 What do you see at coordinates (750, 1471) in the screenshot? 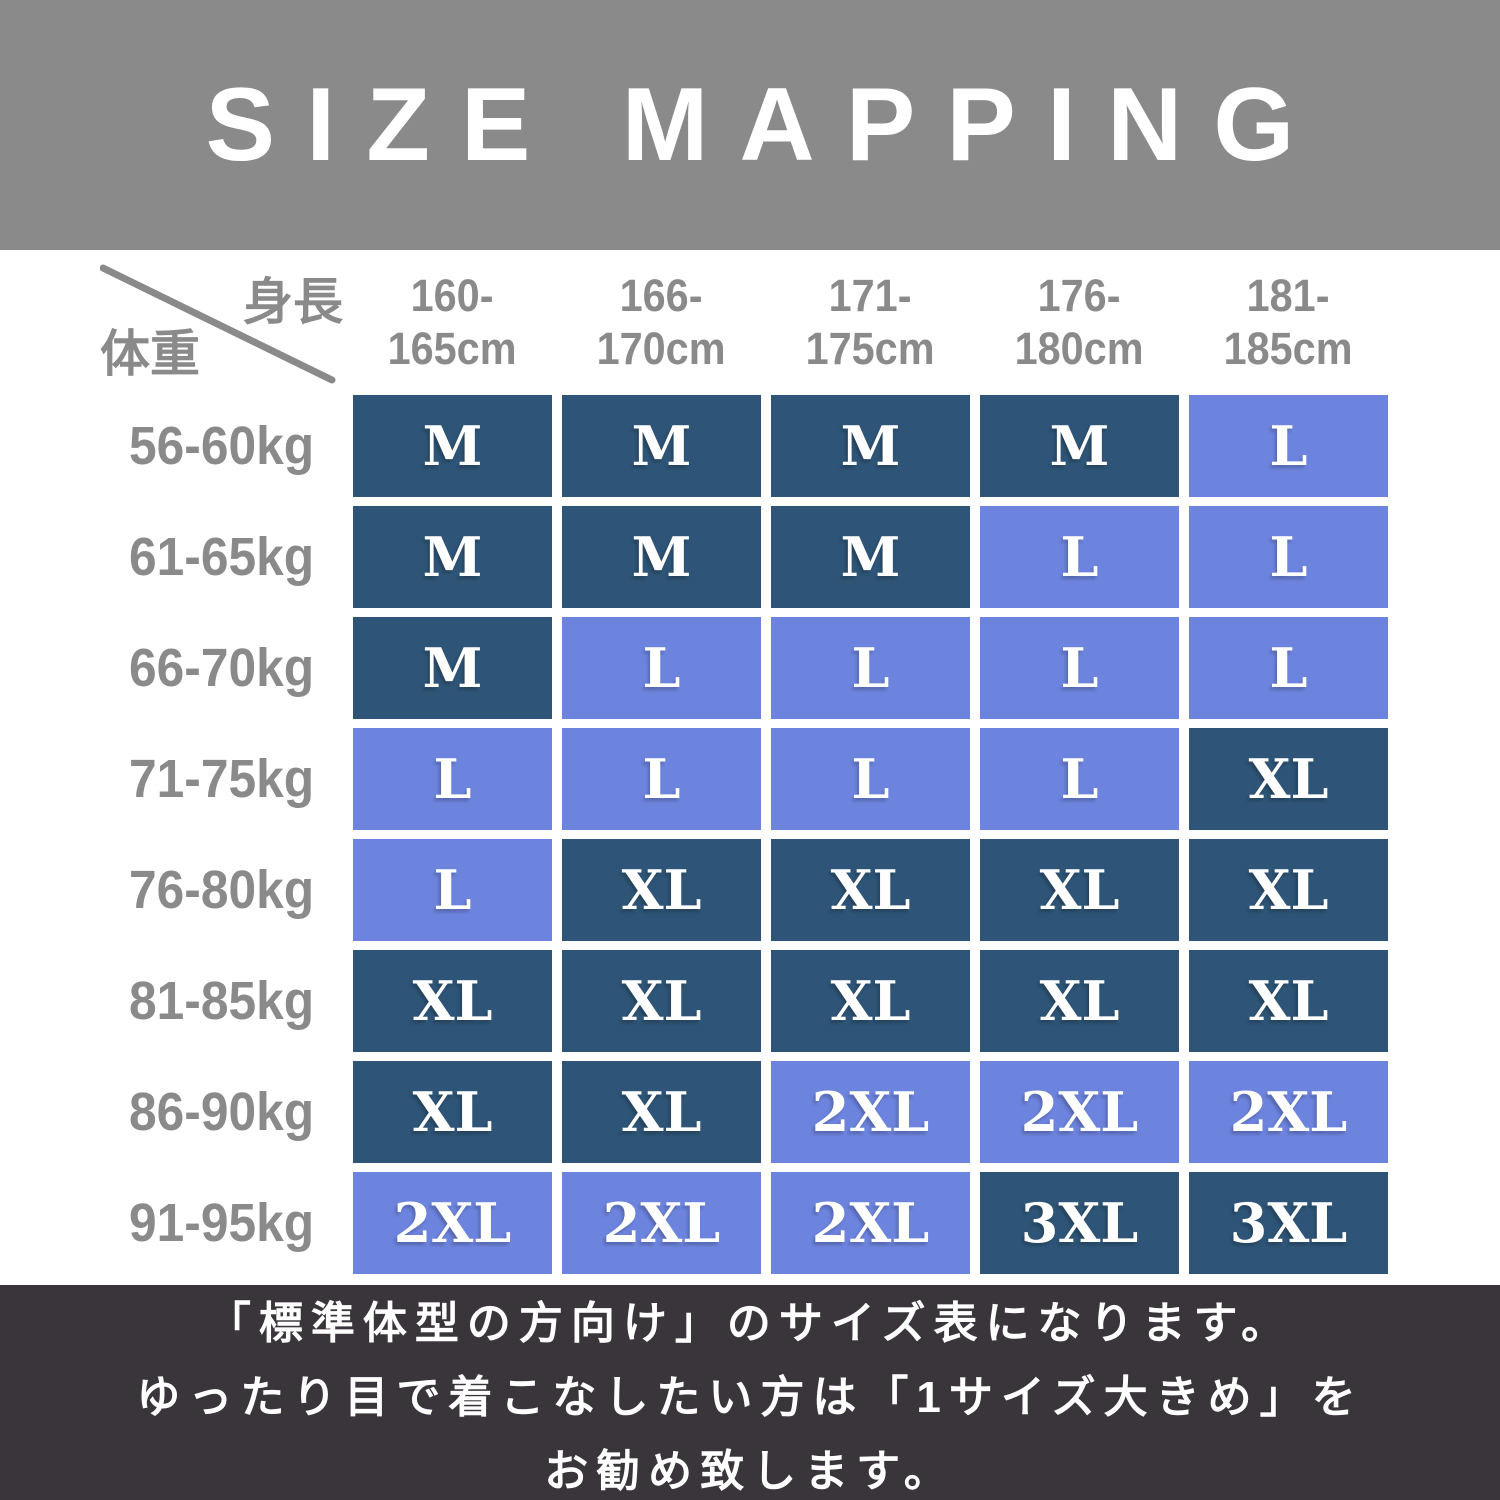
I see `note-line-3: お勧め致します。` at bounding box center [750, 1471].